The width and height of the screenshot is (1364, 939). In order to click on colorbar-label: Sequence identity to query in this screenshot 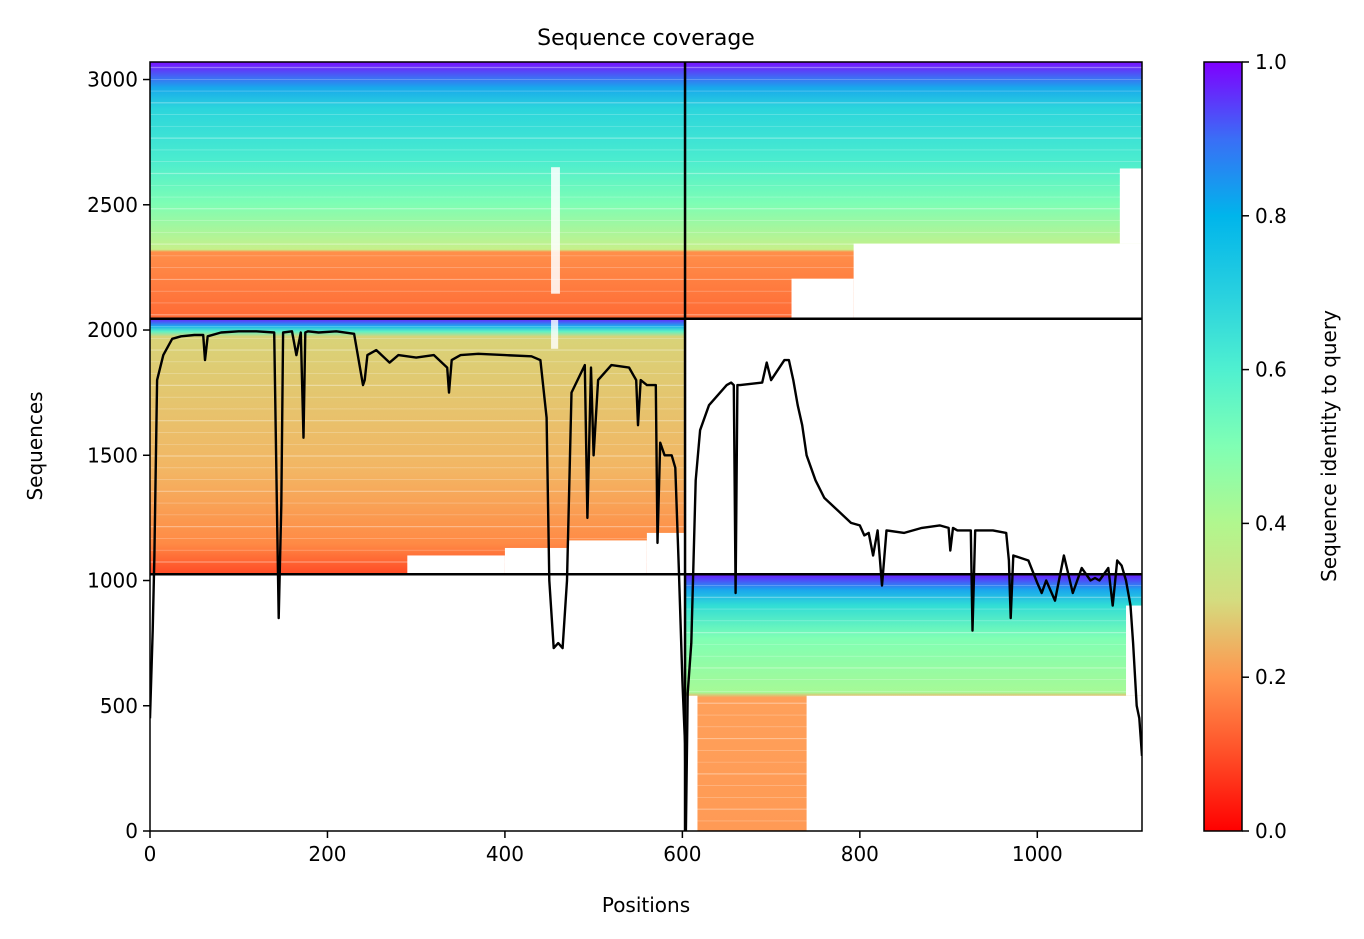, I will do `click(1329, 446)`.